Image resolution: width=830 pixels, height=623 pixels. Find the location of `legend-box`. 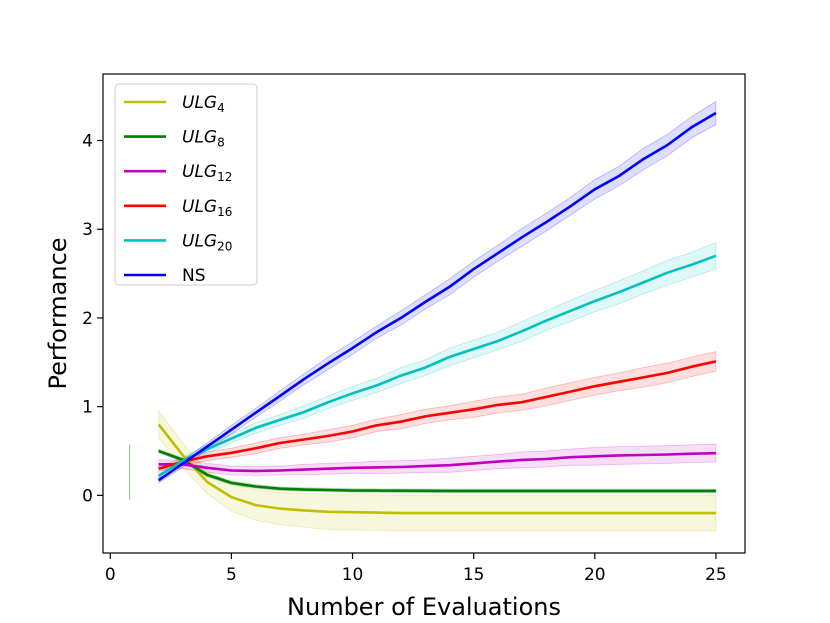

legend-box is located at coordinates (186, 184).